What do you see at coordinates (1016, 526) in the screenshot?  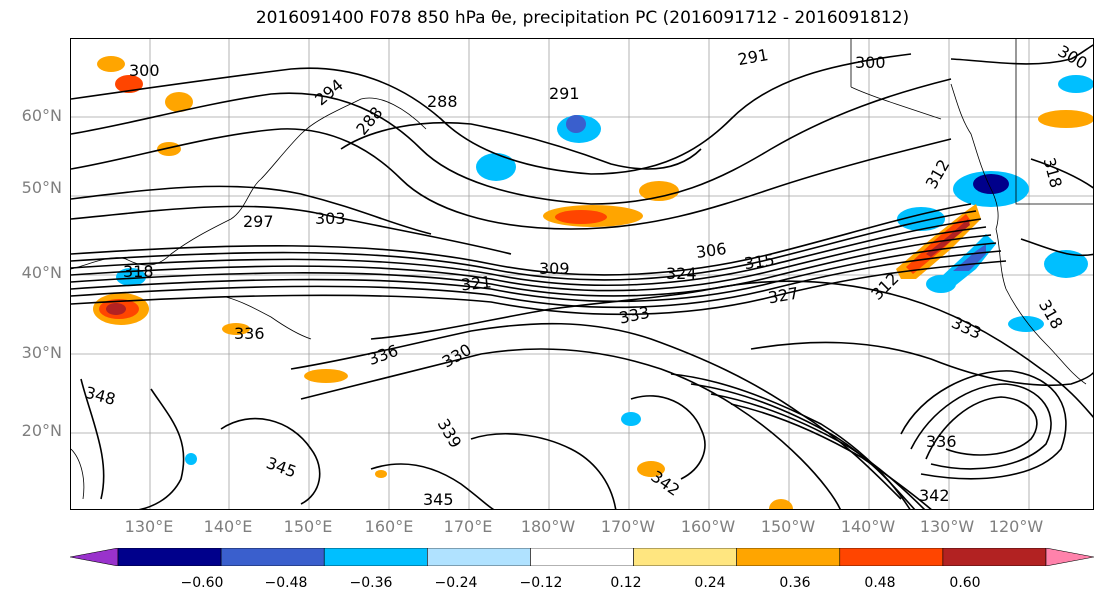 I see `lon-label: 120°W` at bounding box center [1016, 526].